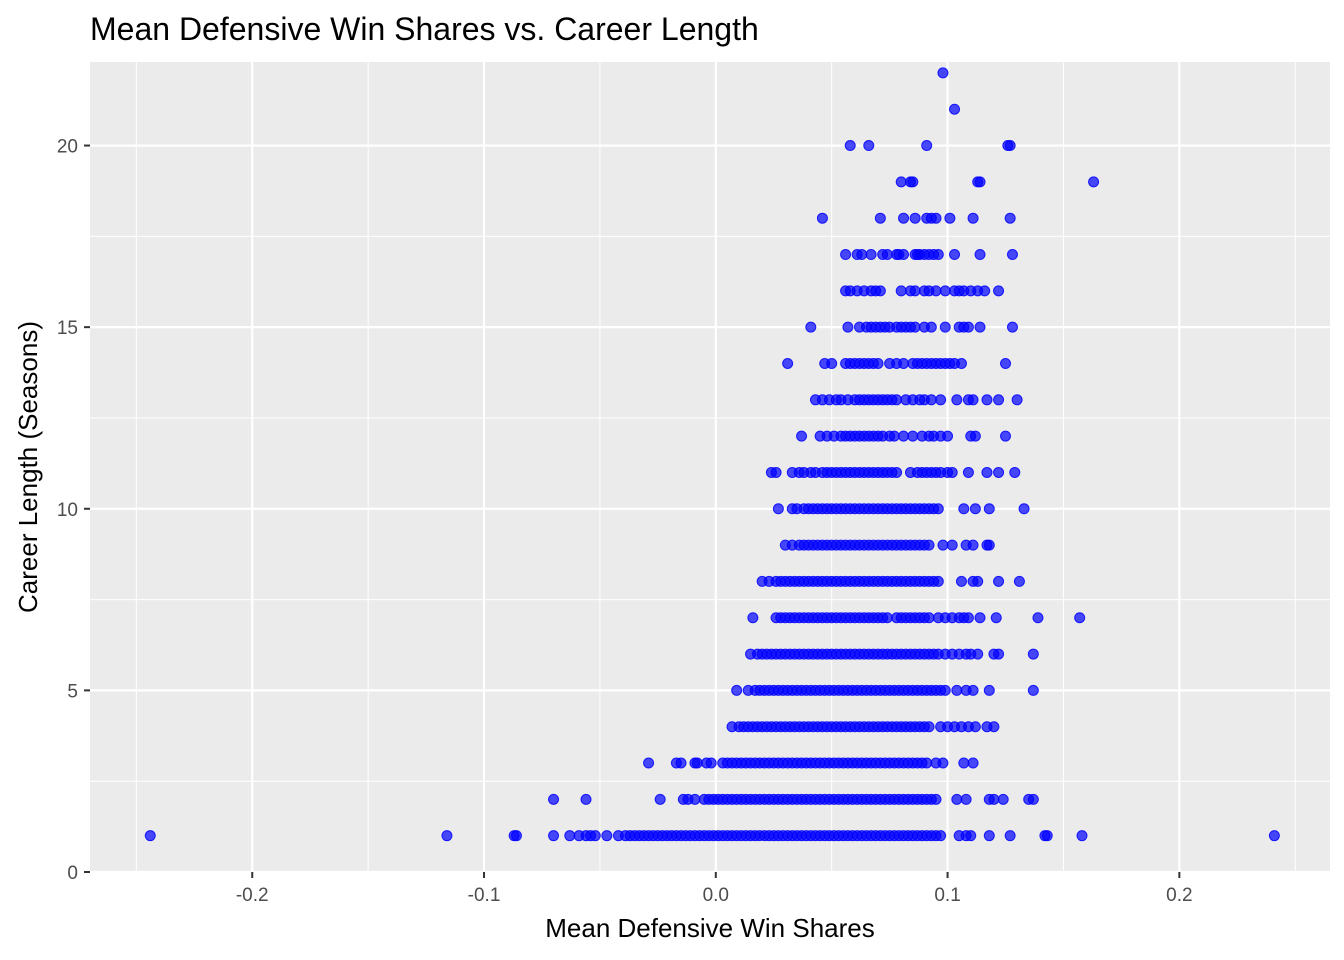 The image size is (1344, 960). What do you see at coordinates (1179, 895) in the screenshot?
I see `x-tick-label: 0.2` at bounding box center [1179, 895].